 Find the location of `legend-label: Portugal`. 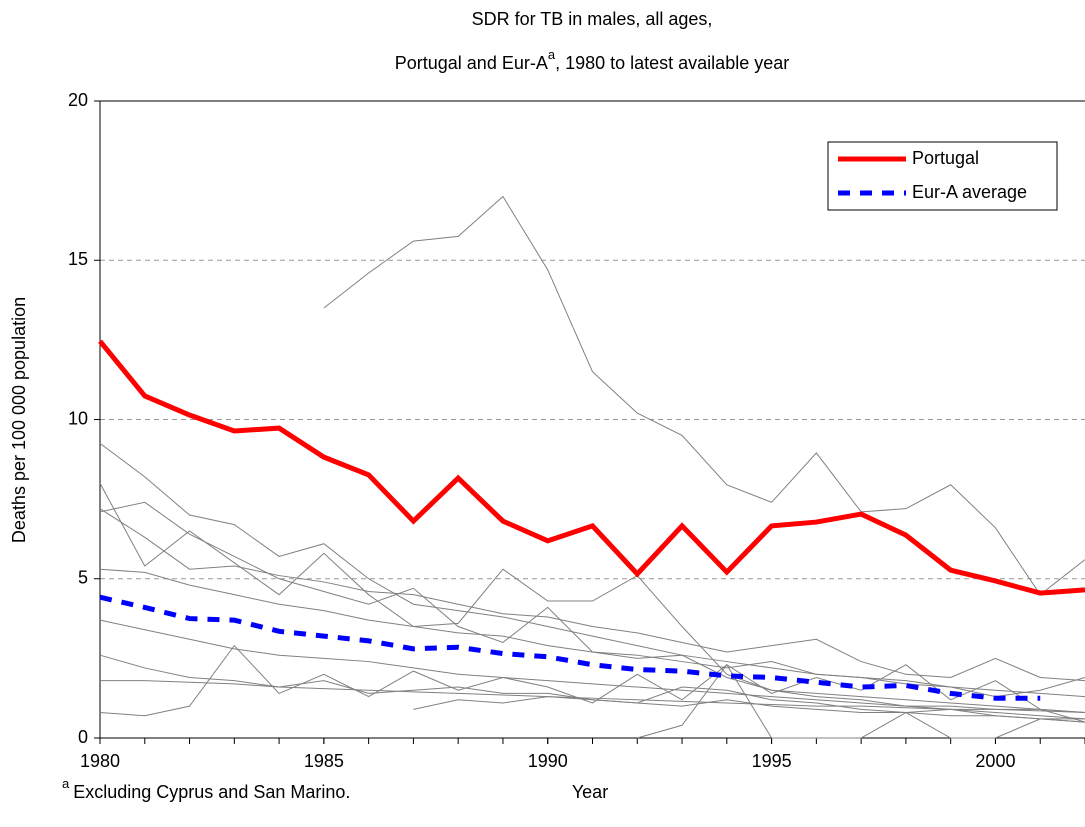

legend-label: Portugal is located at coordinates (945, 158).